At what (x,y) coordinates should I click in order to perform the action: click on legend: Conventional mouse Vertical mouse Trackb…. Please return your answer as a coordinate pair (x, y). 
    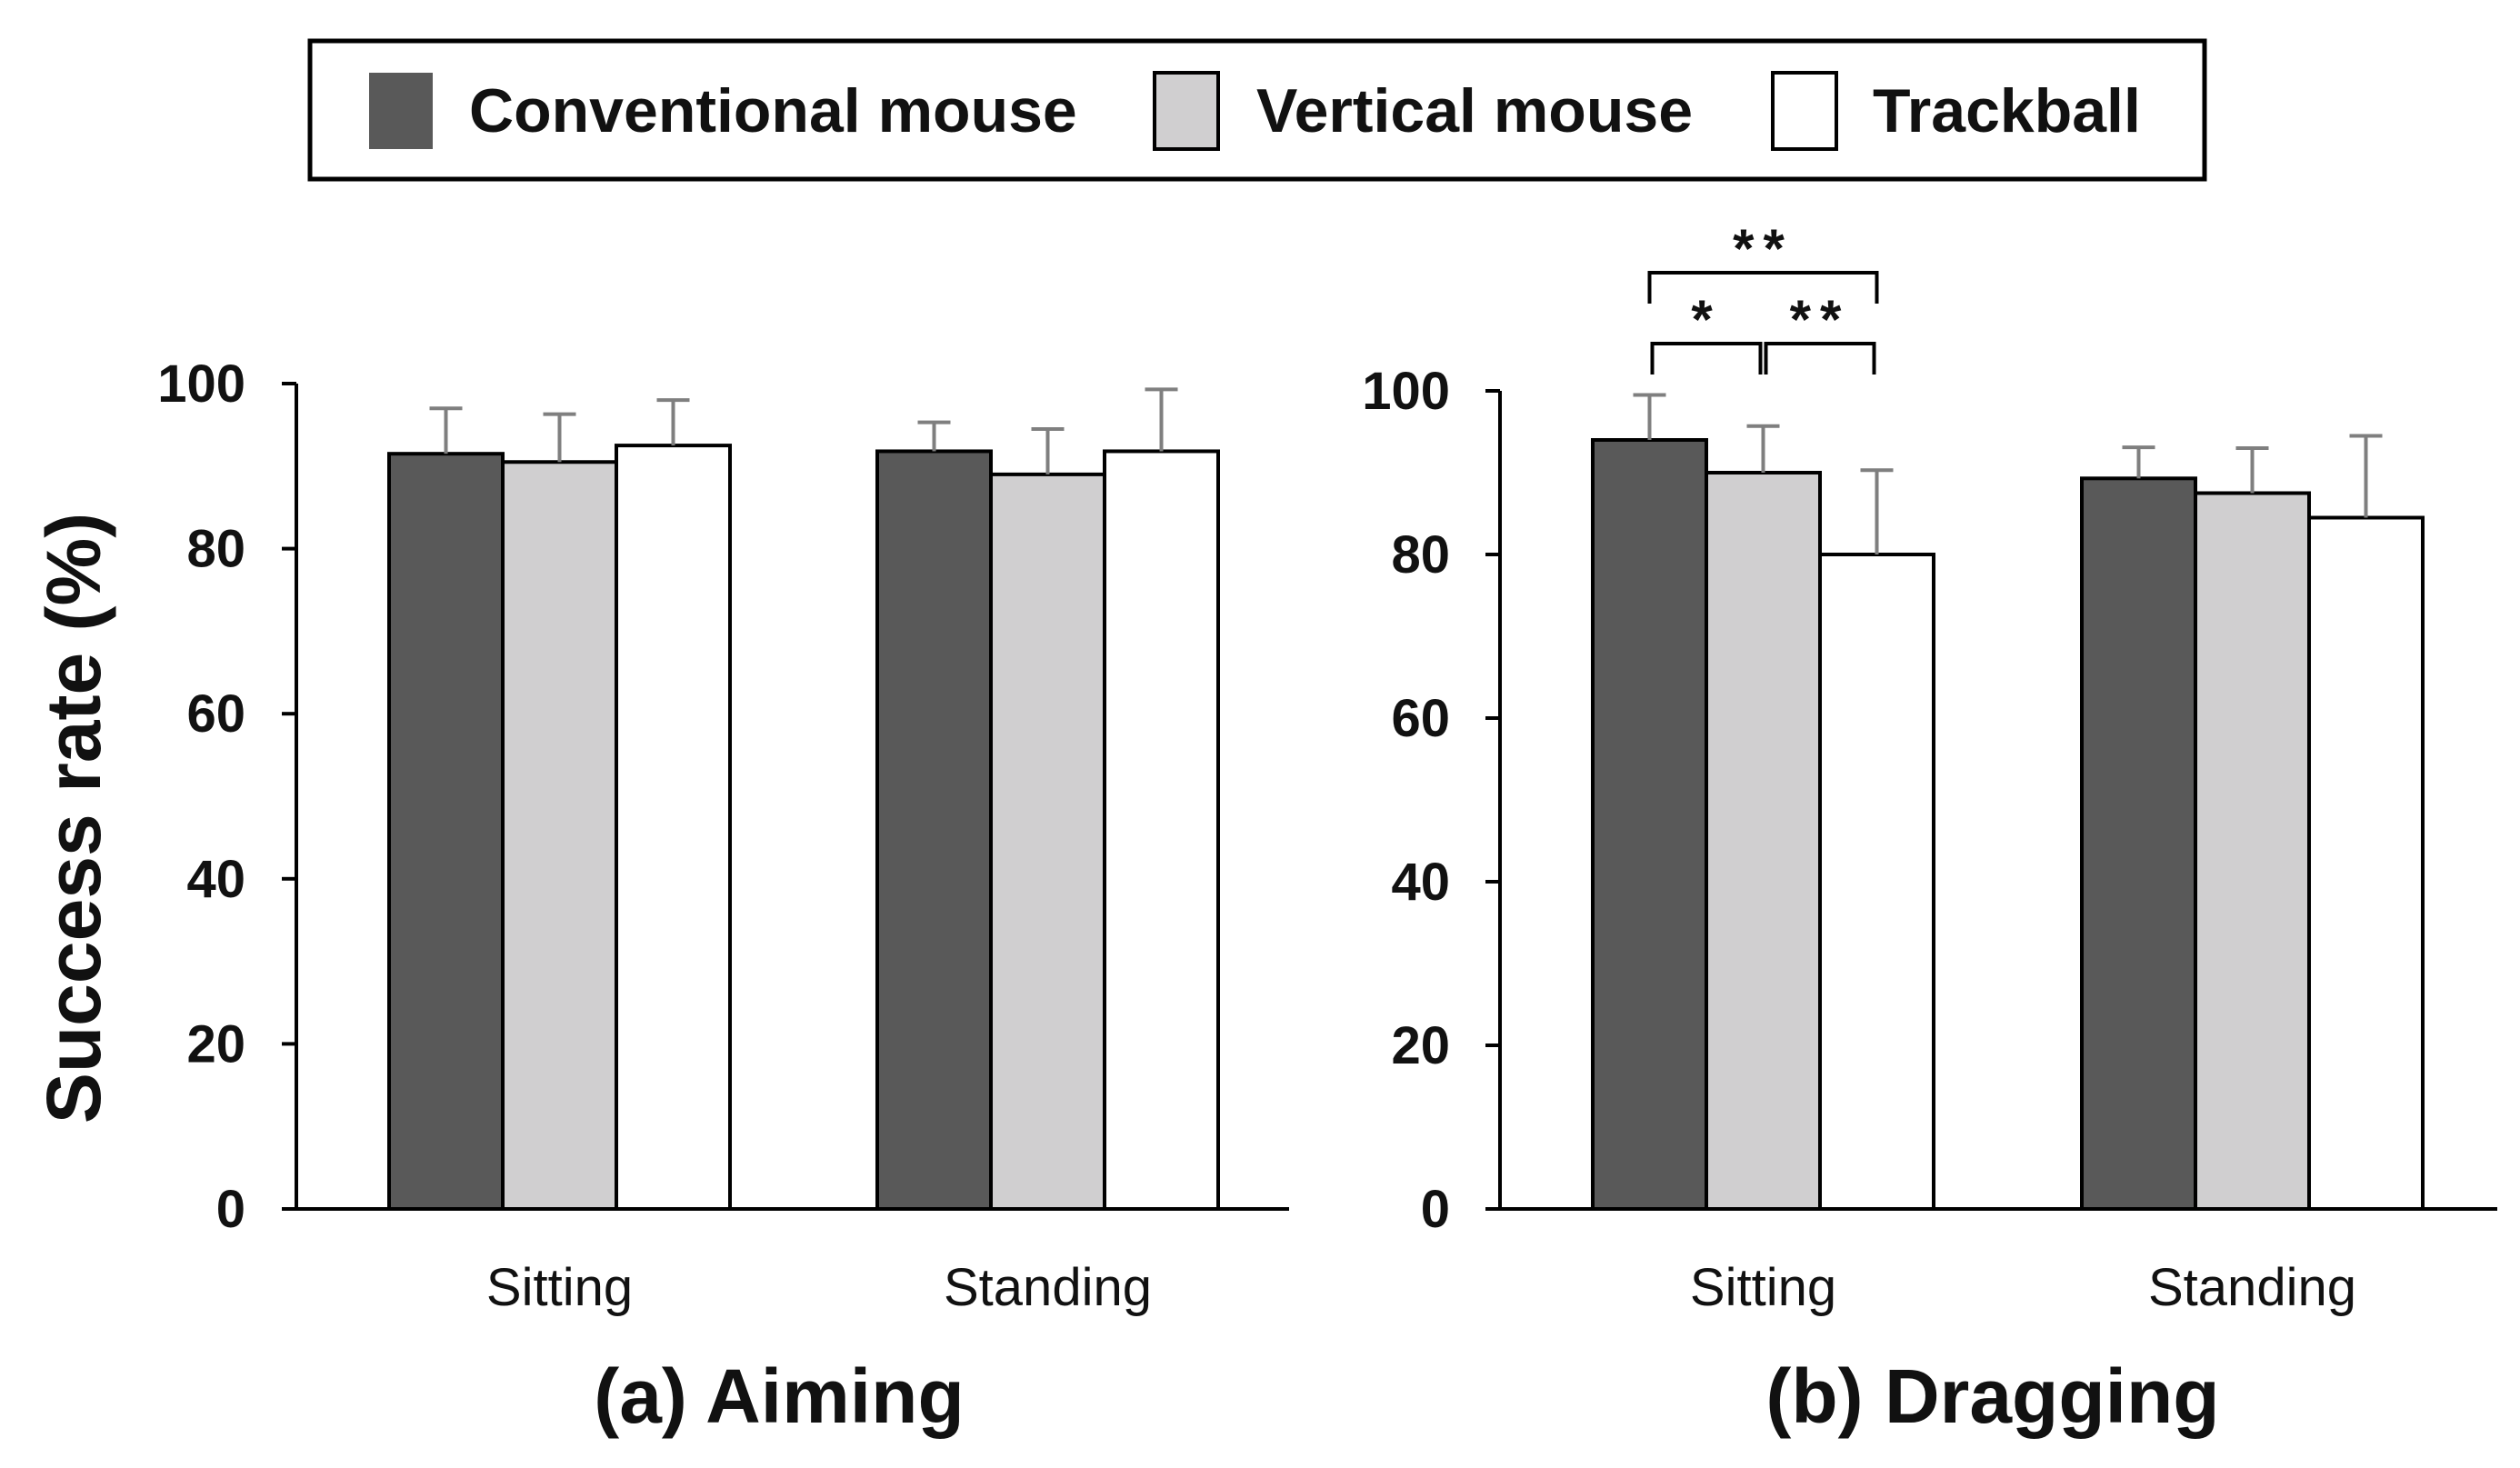
    Looking at the image, I should click on (1257, 110).